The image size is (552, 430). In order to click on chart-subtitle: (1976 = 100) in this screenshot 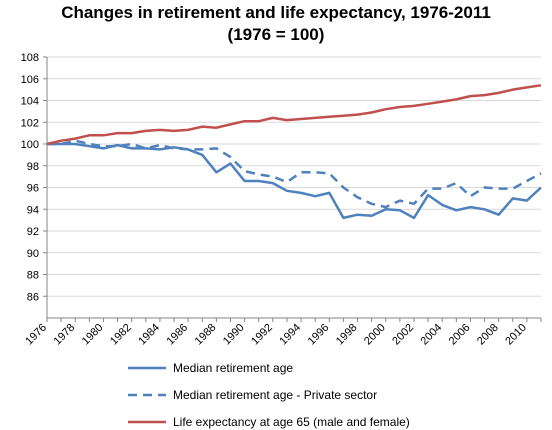, I will do `click(276, 34)`.